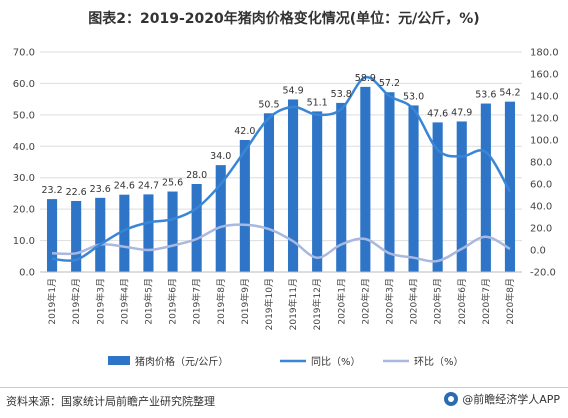  What do you see at coordinates (51, 190) in the screenshot?
I see `bar-data-label: 23.2` at bounding box center [51, 190].